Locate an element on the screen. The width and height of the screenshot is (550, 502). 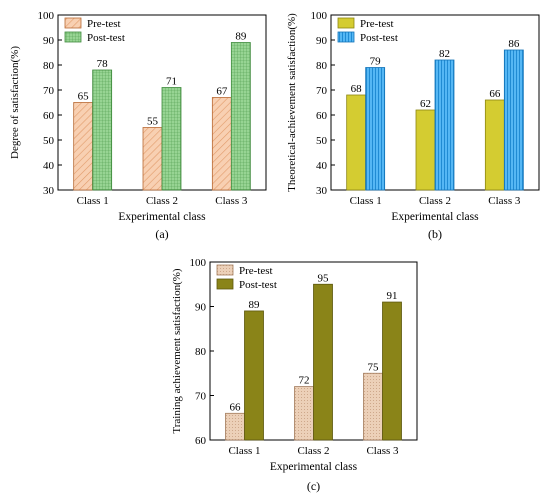
panel-label: (b) is located at coordinates (435, 234).